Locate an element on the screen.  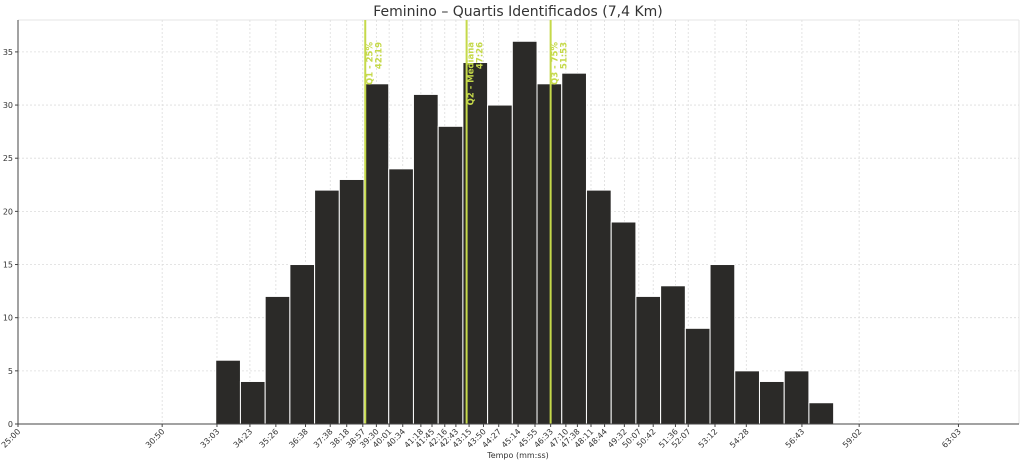
x-tick-label: 54:28 is located at coordinates (739, 438).